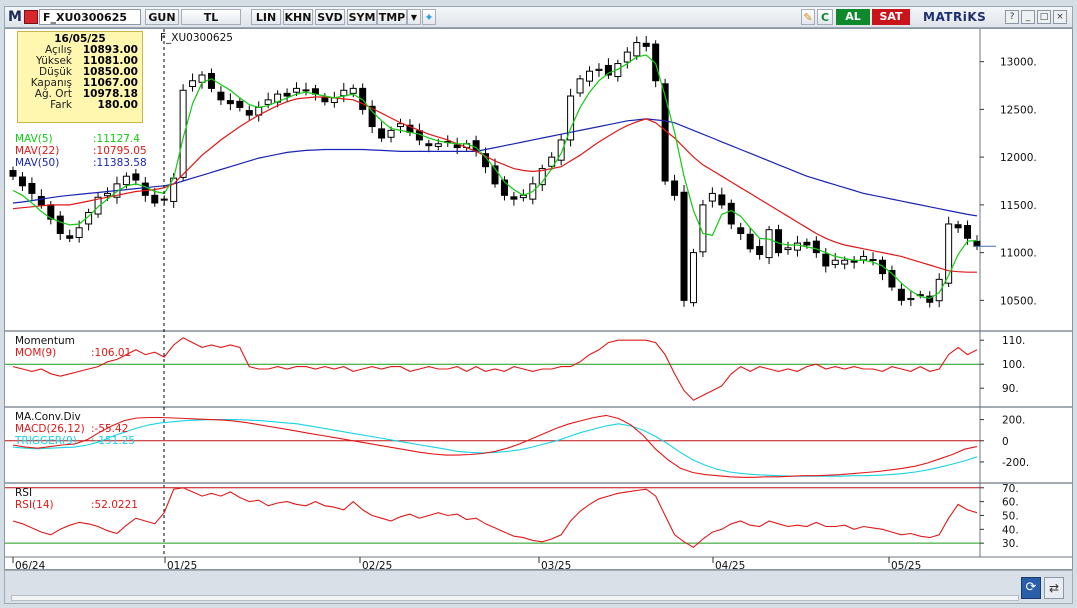  I want to click on indicator-axis-tick-label: 100., so click(1013, 365).